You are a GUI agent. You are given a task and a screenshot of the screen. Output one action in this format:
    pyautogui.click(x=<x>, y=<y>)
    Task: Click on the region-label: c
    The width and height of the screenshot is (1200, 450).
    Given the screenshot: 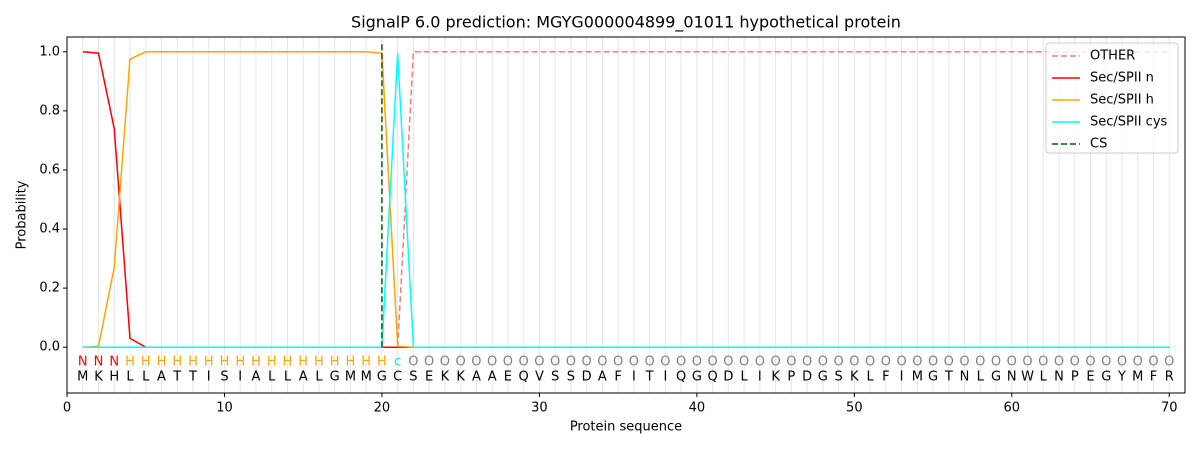 What is the action you would take?
    pyautogui.click(x=397, y=362)
    